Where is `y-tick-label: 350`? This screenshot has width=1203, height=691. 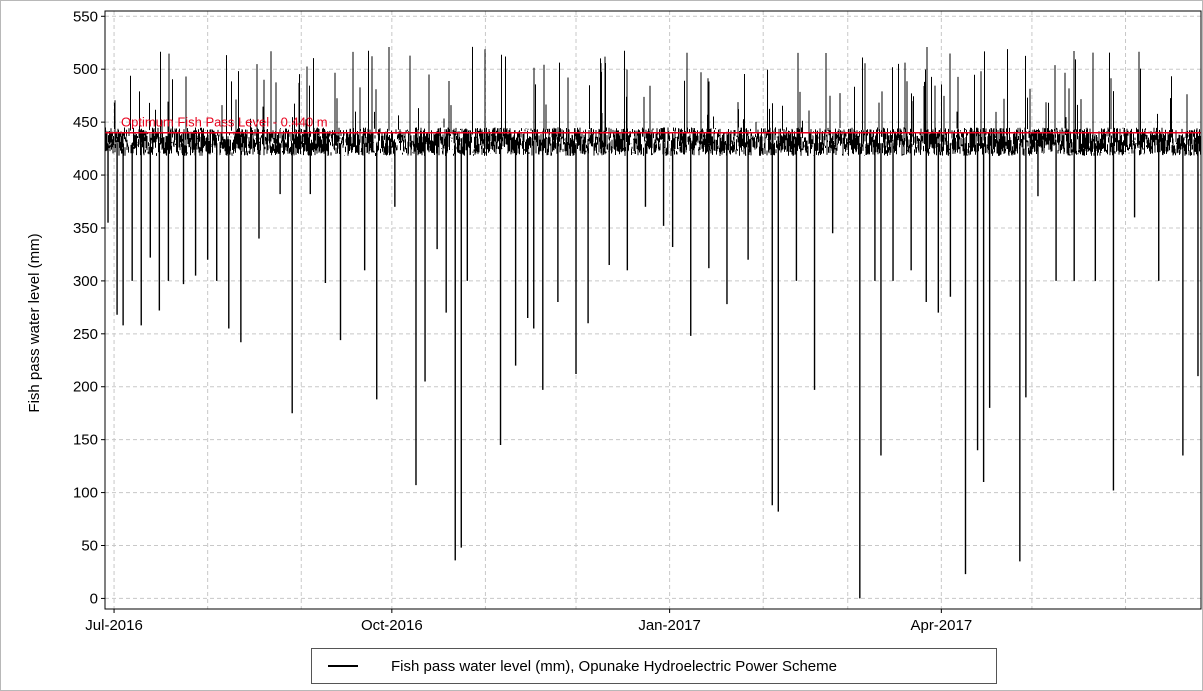 y-tick-label: 350 is located at coordinates (85, 228).